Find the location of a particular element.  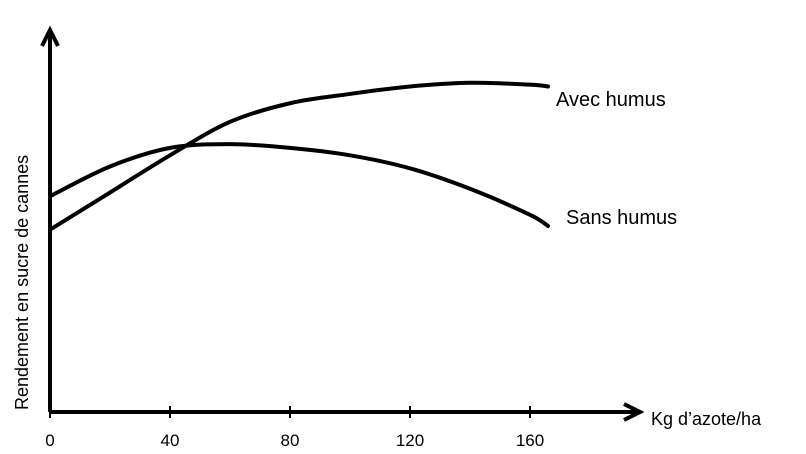

series-label-avec-humus: Avec humus is located at coordinates (611, 100).